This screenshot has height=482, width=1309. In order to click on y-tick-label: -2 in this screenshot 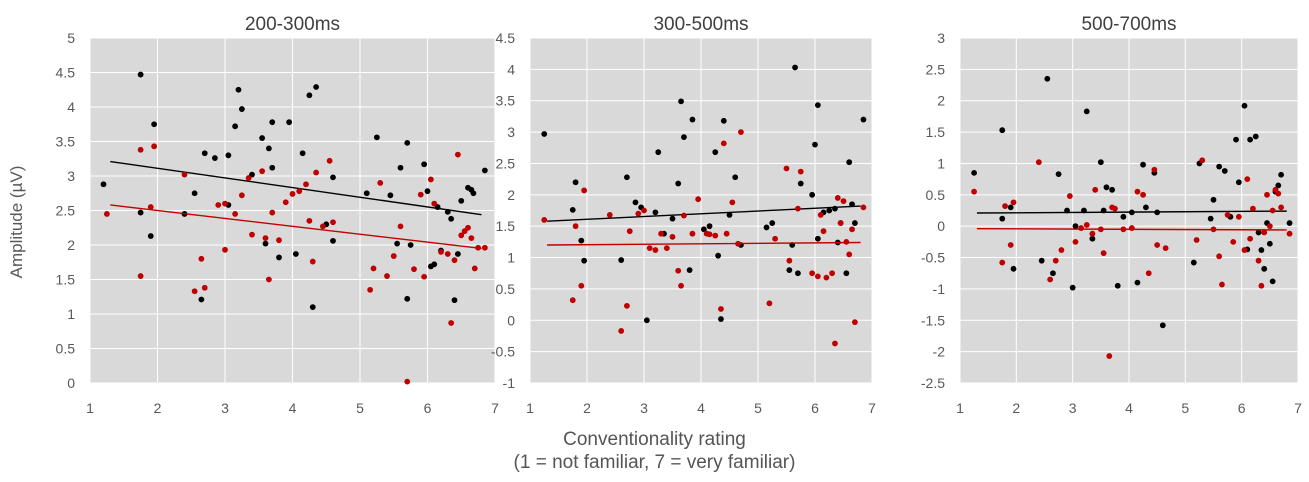, I will do `click(939, 352)`.